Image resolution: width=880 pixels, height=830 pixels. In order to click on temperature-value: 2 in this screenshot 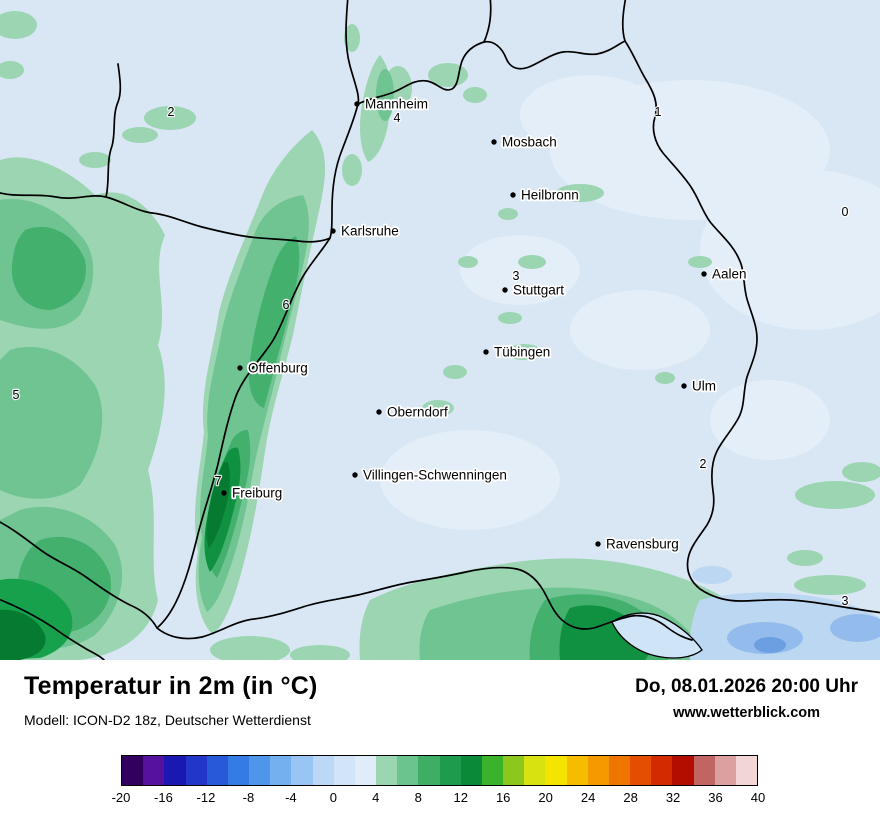, I will do `click(171, 112)`.